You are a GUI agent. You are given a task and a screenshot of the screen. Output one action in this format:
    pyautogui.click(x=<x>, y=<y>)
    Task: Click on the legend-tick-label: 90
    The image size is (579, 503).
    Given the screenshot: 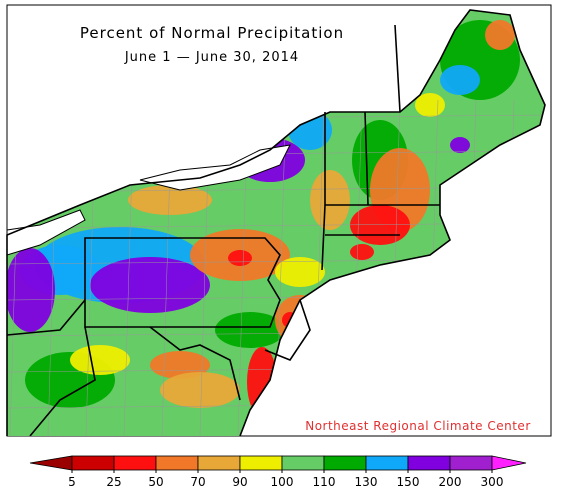 What is the action you would take?
    pyautogui.click(x=239, y=482)
    